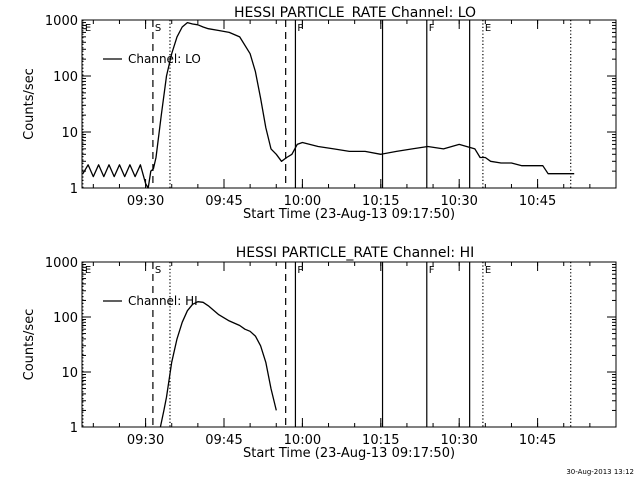 The height and width of the screenshot is (480, 640). Describe the element at coordinates (600, 472) in the screenshot. I see `render-timestamp: 30-Aug-2013 13:12` at that location.